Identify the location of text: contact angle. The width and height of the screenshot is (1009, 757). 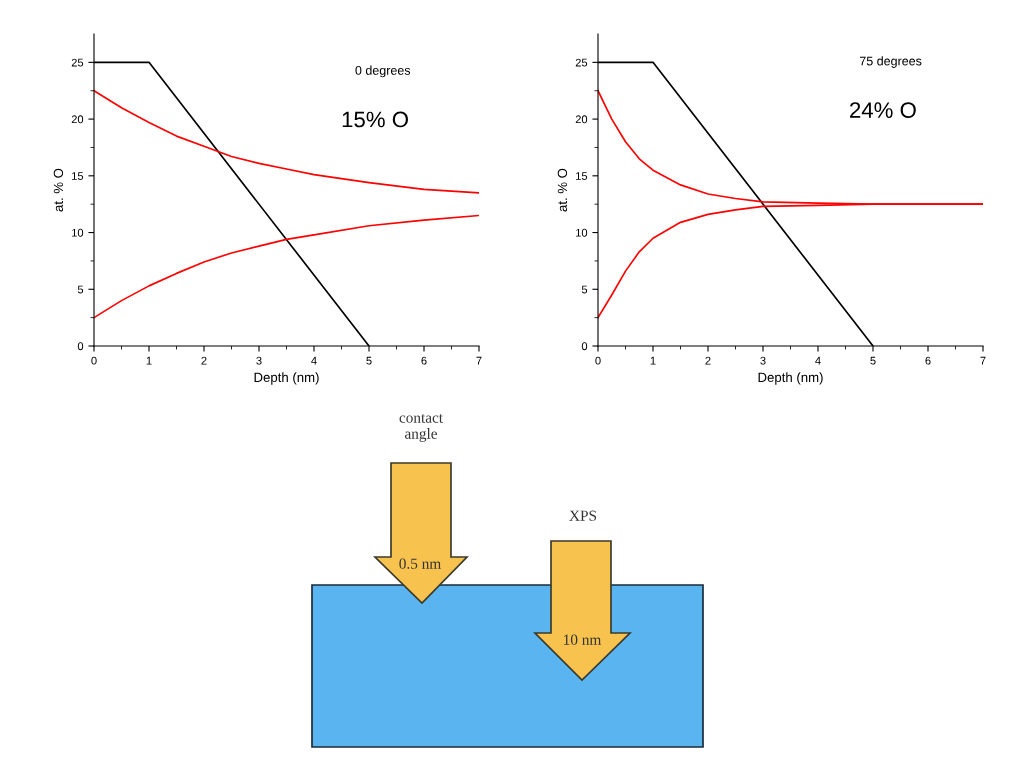
(421, 428).